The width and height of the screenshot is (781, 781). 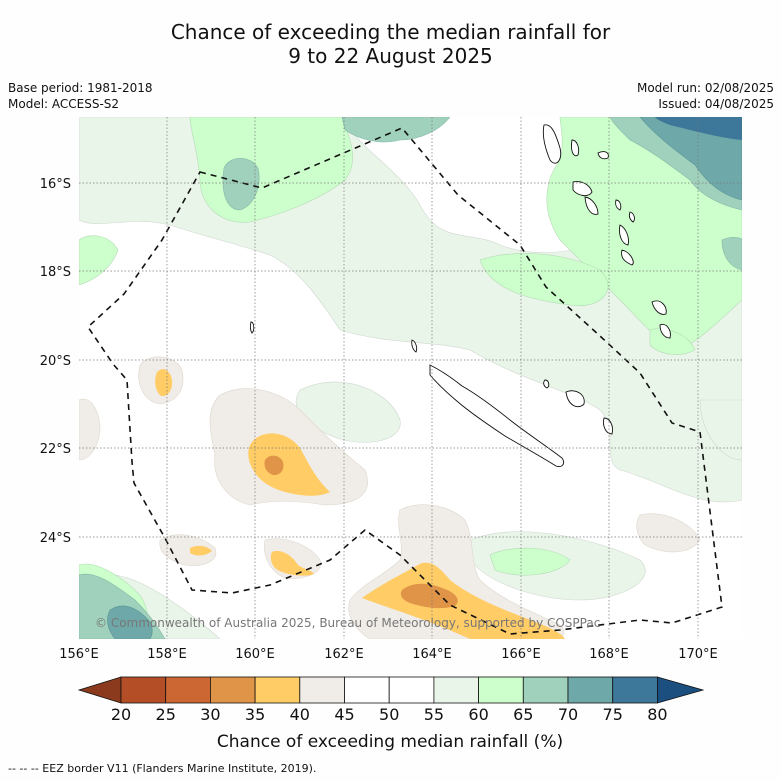 What do you see at coordinates (99, 690) in the screenshot?
I see `colorbar-extension-low` at bounding box center [99, 690].